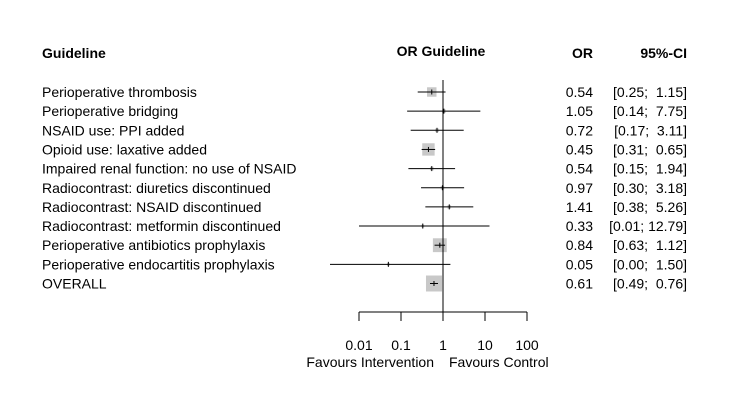 The image size is (743, 411). What do you see at coordinates (579, 226) in the screenshot?
I see `or-value: 0.33` at bounding box center [579, 226].